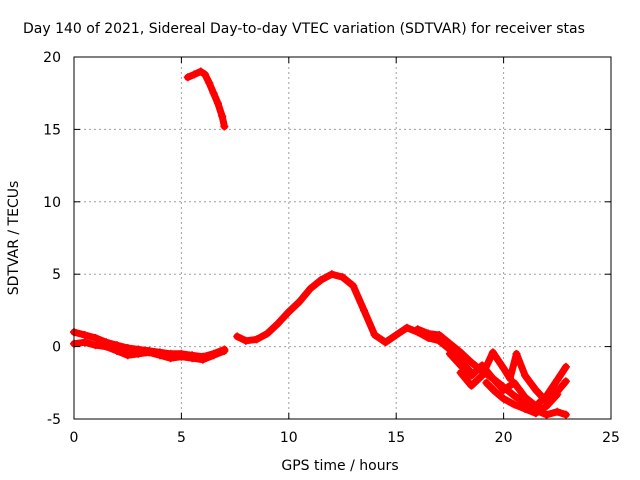 This screenshot has width=640, height=480. I want to click on series-sdtvar-branch-d, so click(522, 398).